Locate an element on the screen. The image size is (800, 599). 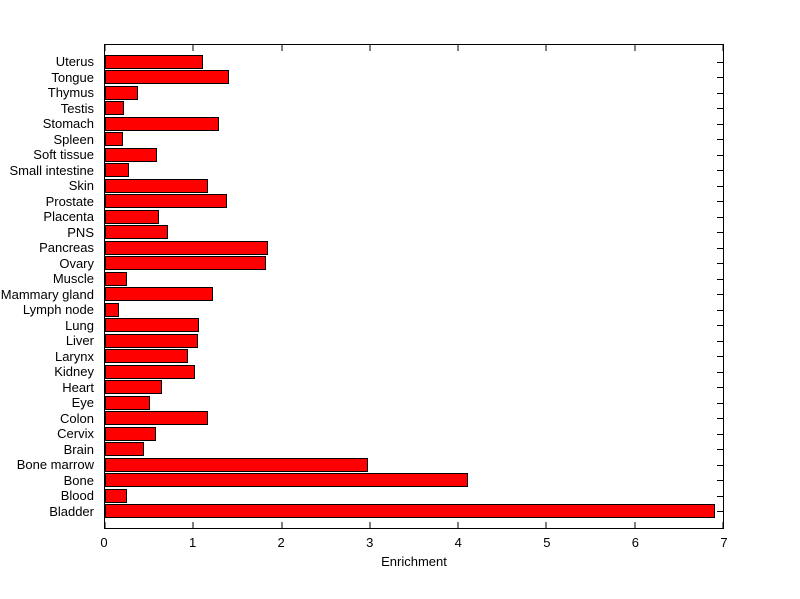
y-tick-label: Kidney is located at coordinates (74, 372).